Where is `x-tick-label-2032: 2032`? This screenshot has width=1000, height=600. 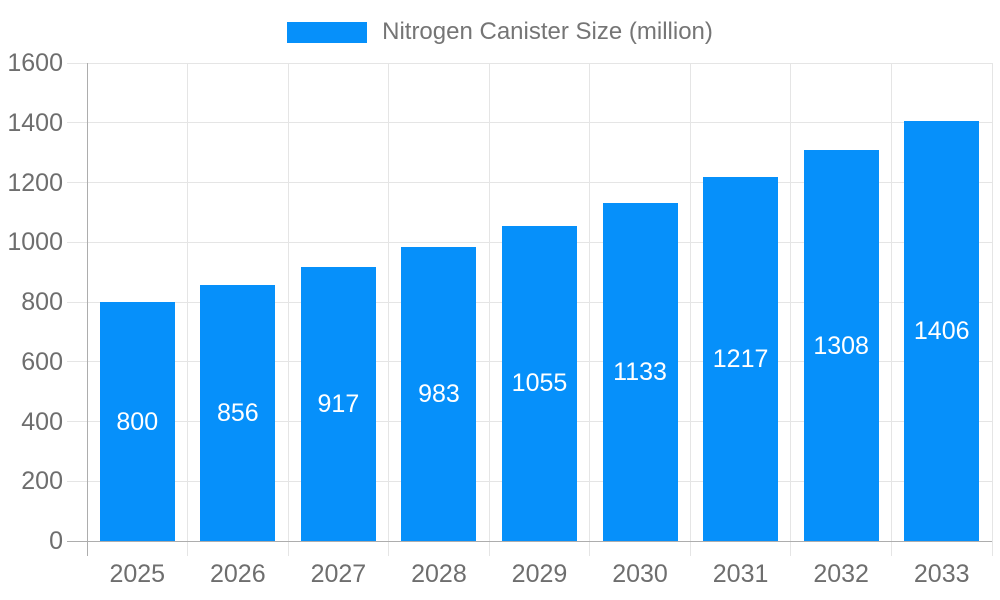
x-tick-label-2032: 2032 is located at coordinates (841, 574).